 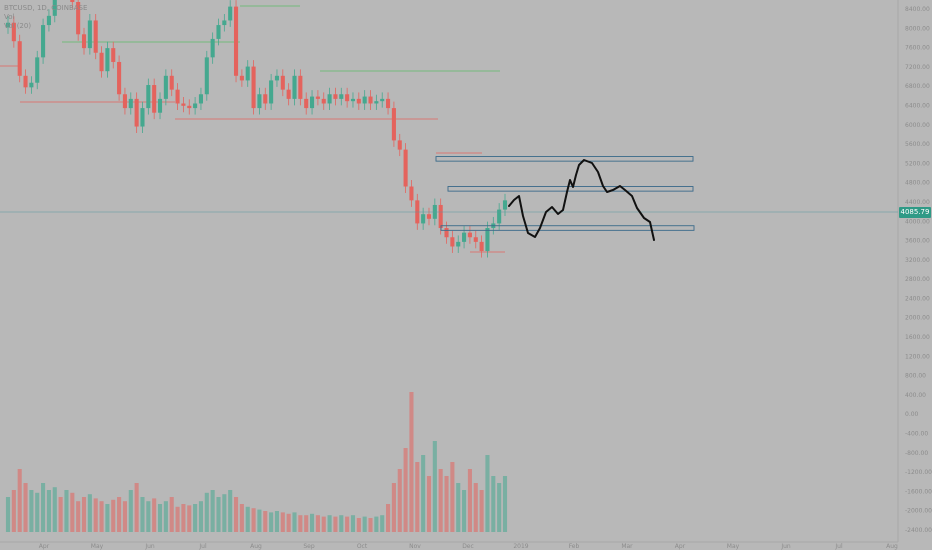 What do you see at coordinates (18, 26) in the screenshot?
I see `legend-volume-ma: Vol (20)` at bounding box center [18, 26].